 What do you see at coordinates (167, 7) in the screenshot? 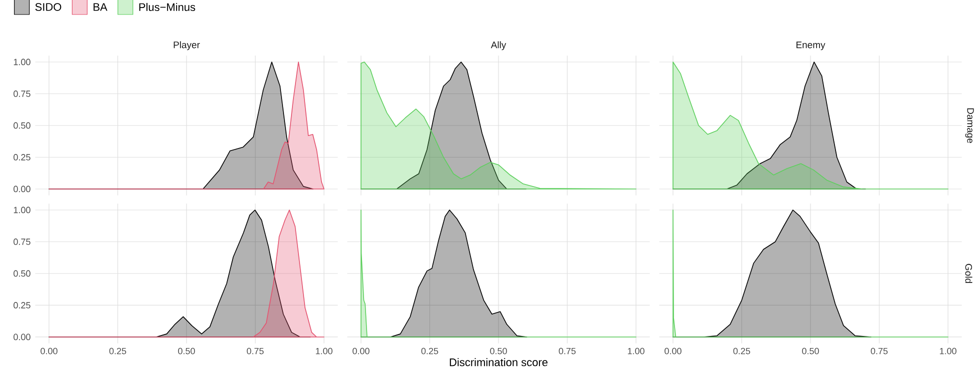
I see `legend-label: Plus−Minus` at bounding box center [167, 7].